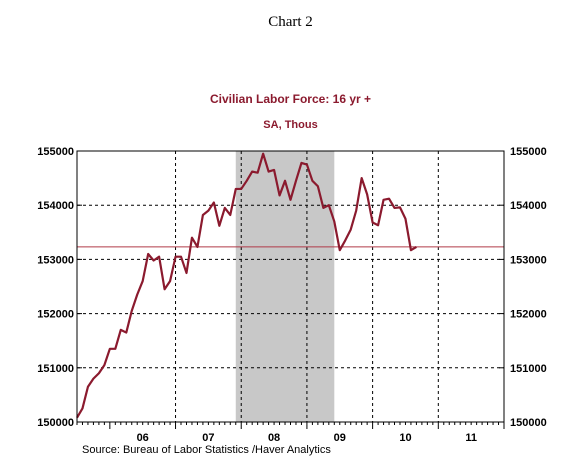  What do you see at coordinates (528, 206) in the screenshot?
I see `y-tick-label-right: 154000` at bounding box center [528, 206].